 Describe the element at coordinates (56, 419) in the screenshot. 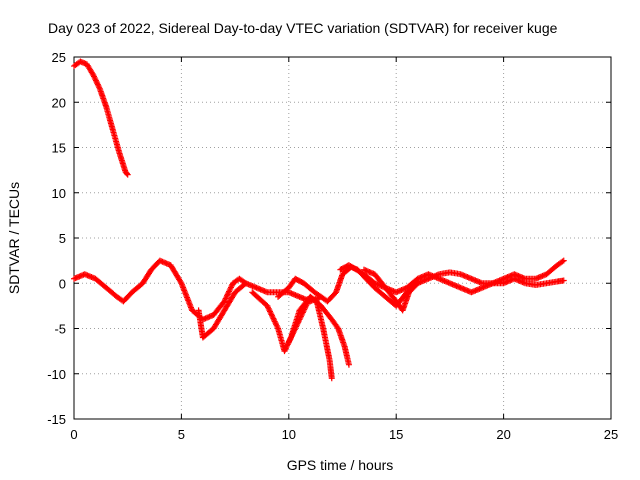

I see `y-tick-label: -15` at that location.